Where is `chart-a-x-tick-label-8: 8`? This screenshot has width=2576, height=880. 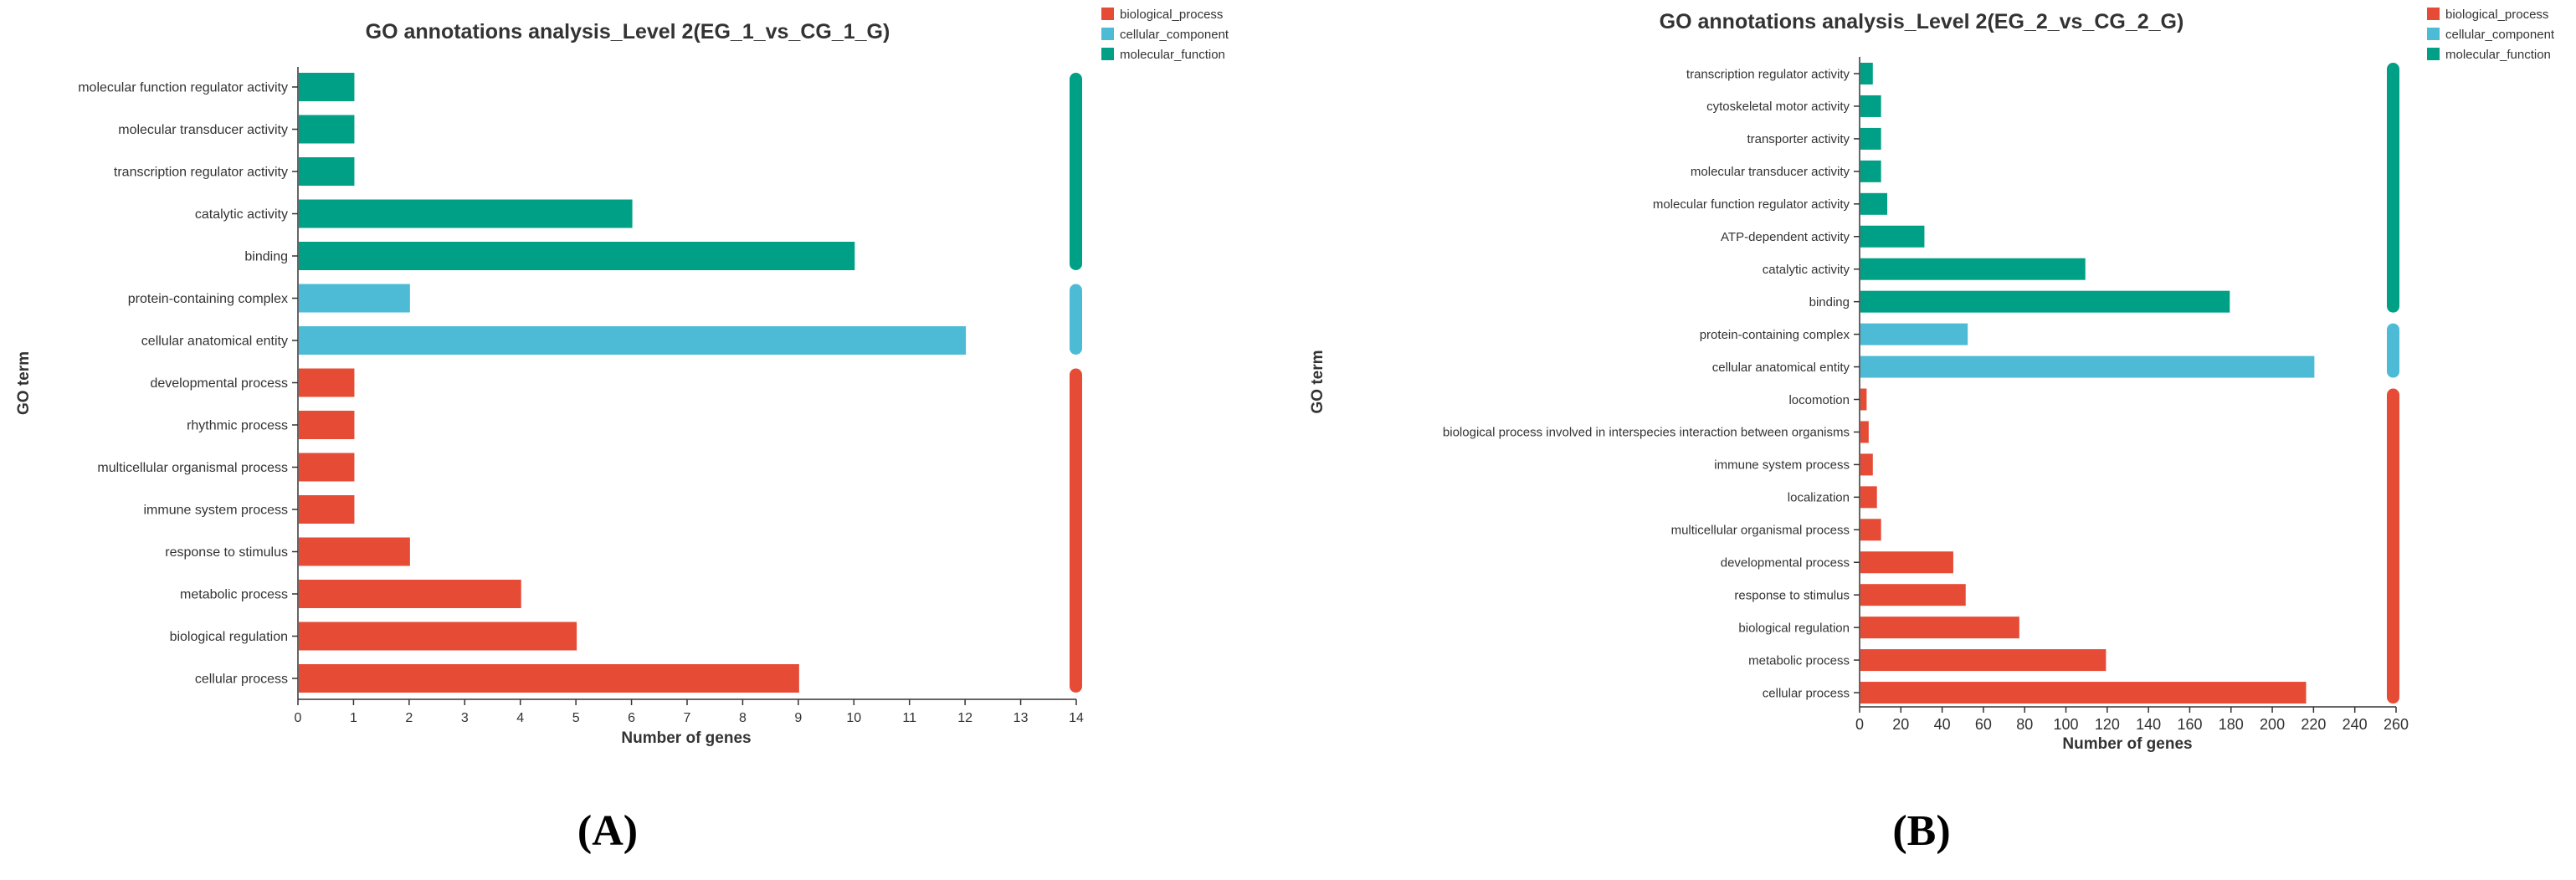 chart-a-x-tick-label-8: 8 is located at coordinates (743, 718).